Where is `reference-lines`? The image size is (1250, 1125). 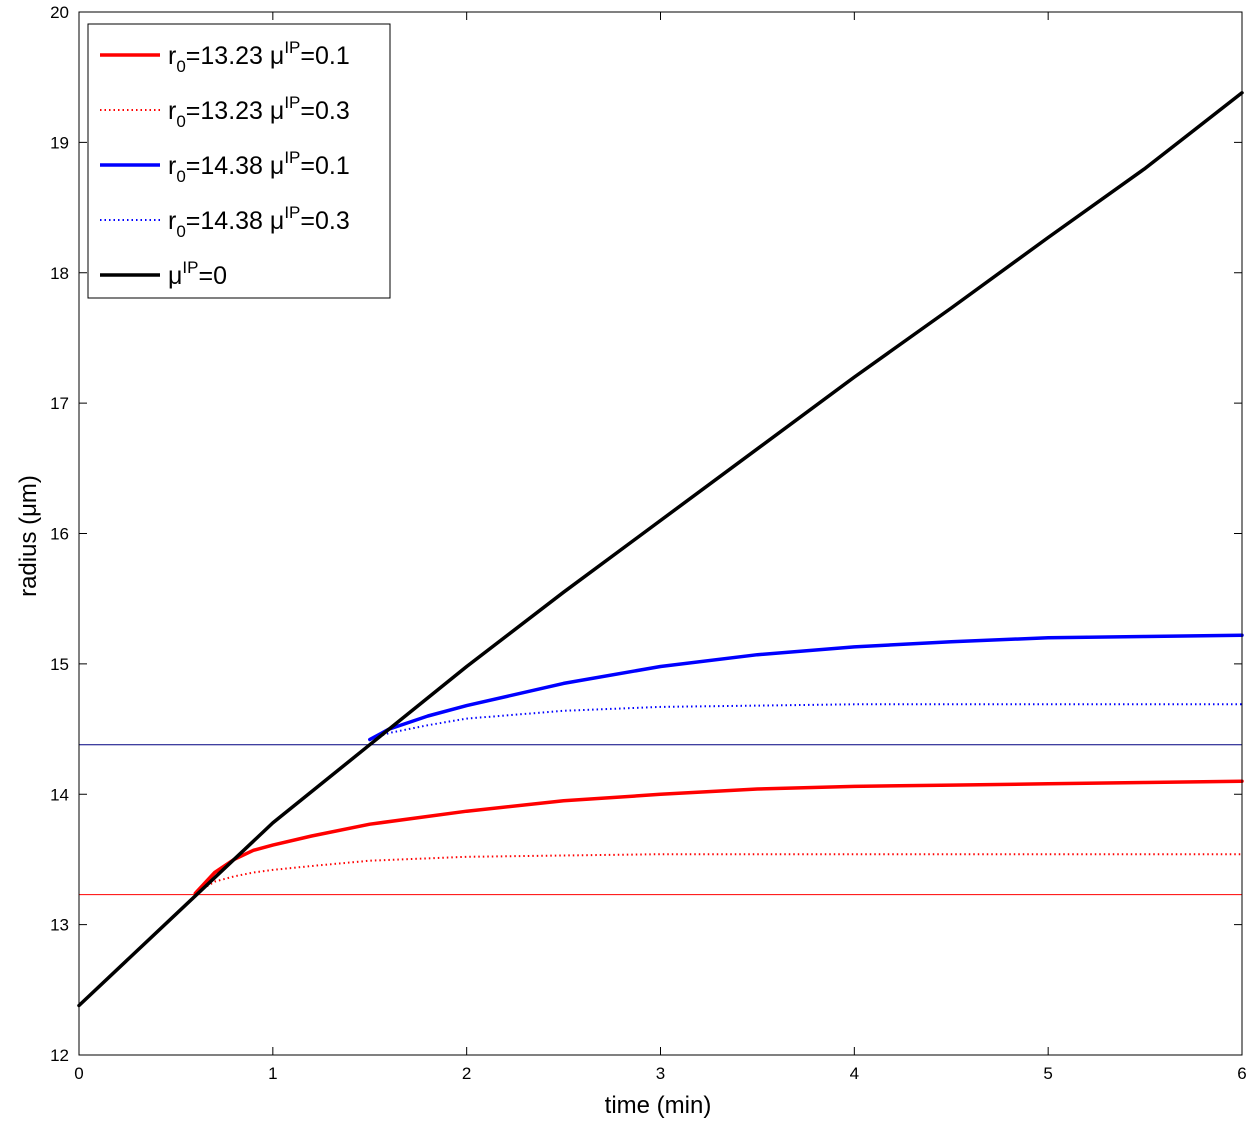 reference-lines is located at coordinates (660, 820).